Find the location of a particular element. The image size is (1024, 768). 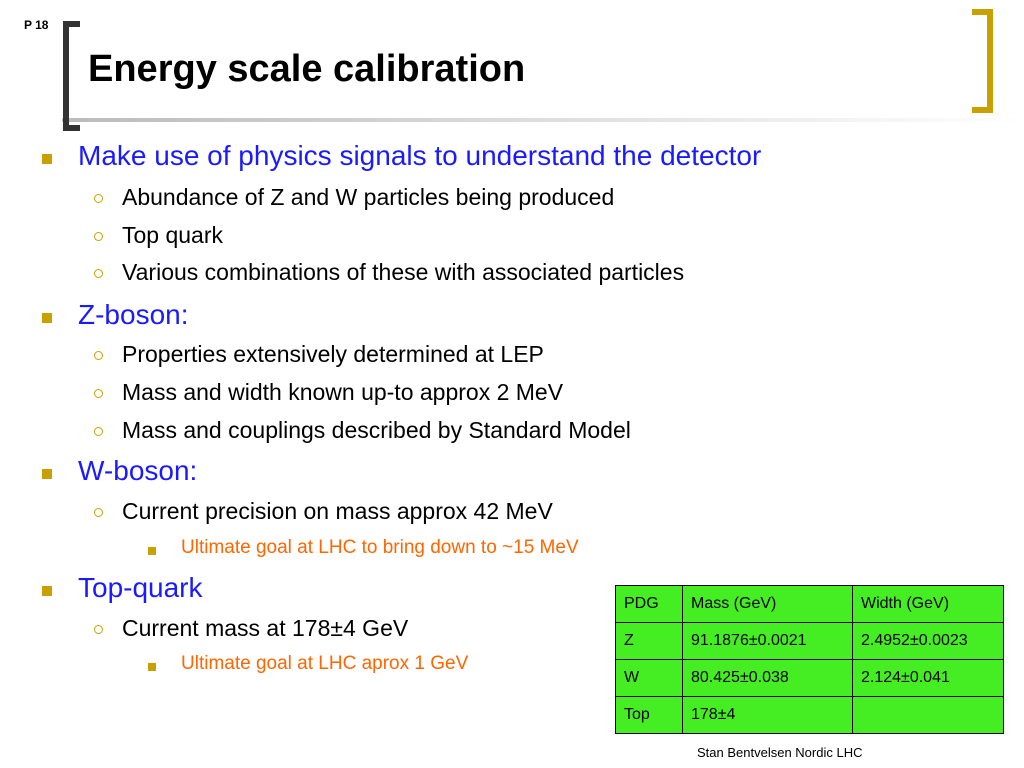

title: Energy scale calibration is located at coordinates (307, 69).